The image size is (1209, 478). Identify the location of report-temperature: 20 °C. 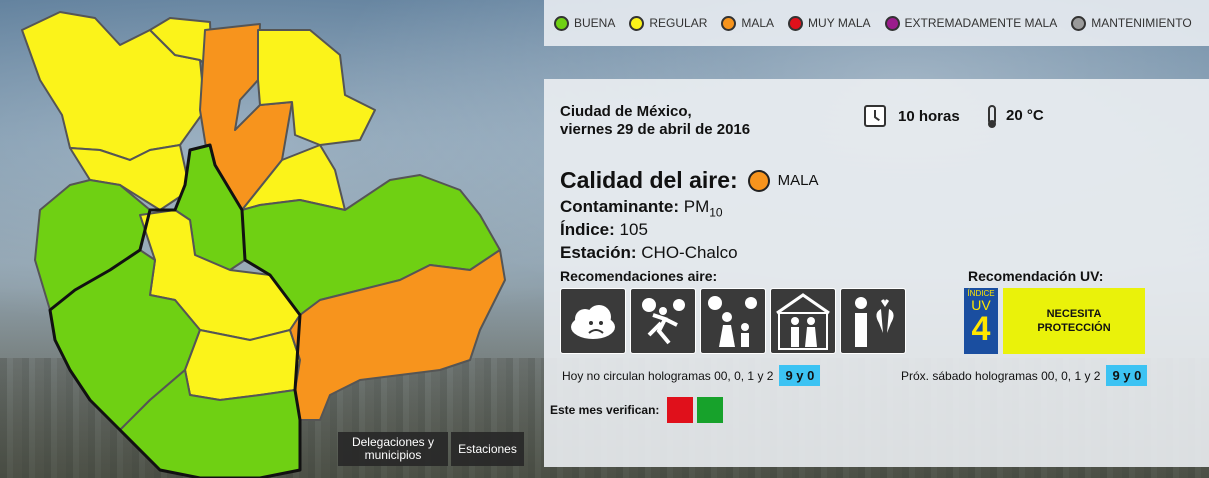
(1016, 116).